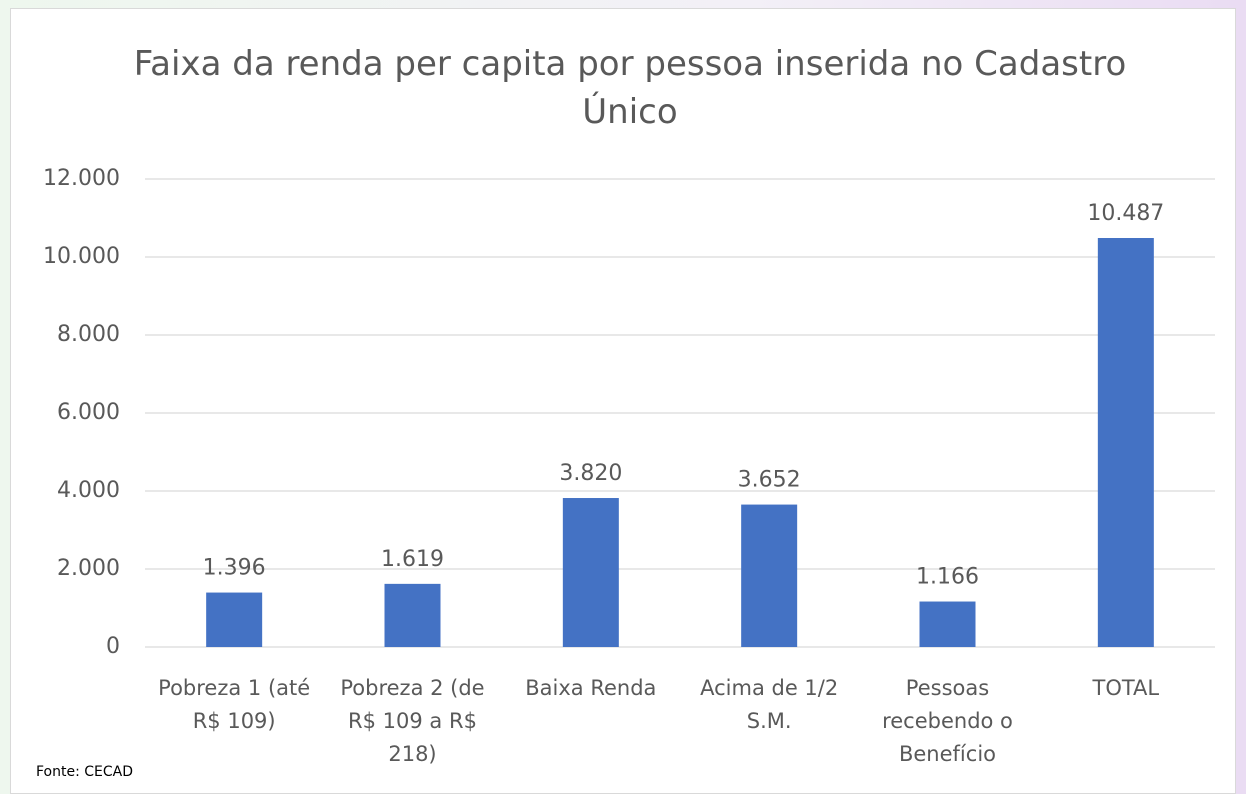  What do you see at coordinates (947, 577) in the screenshot?
I see `value-label: 1.166` at bounding box center [947, 577].